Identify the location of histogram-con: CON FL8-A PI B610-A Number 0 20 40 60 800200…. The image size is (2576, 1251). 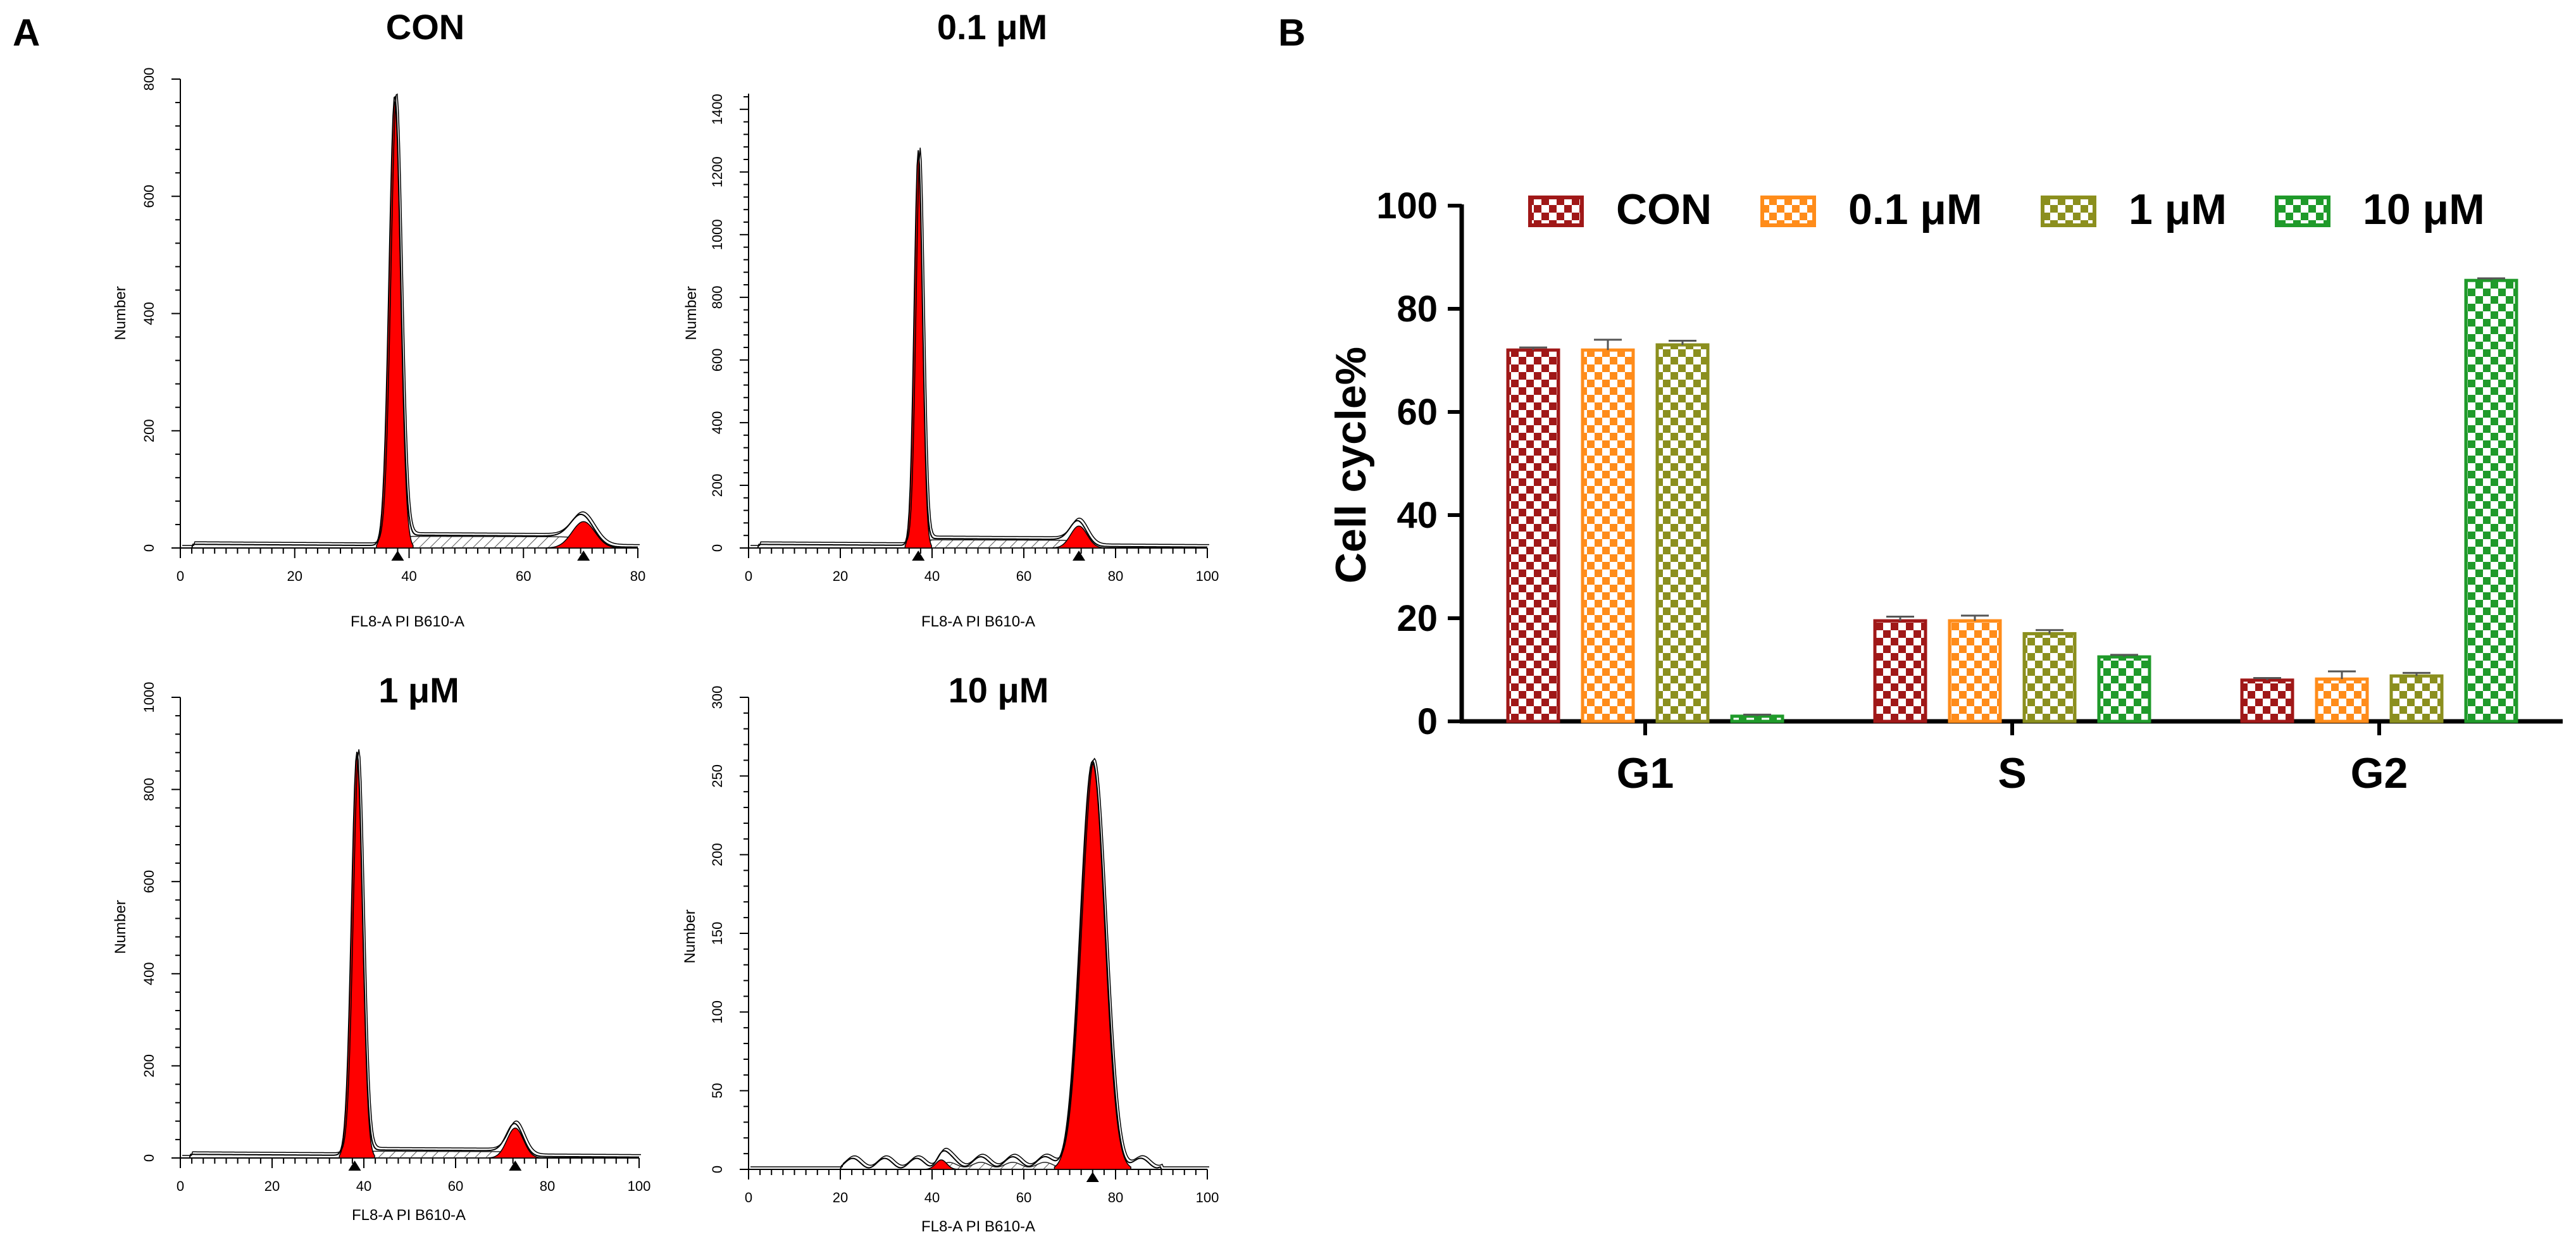
(378, 318).